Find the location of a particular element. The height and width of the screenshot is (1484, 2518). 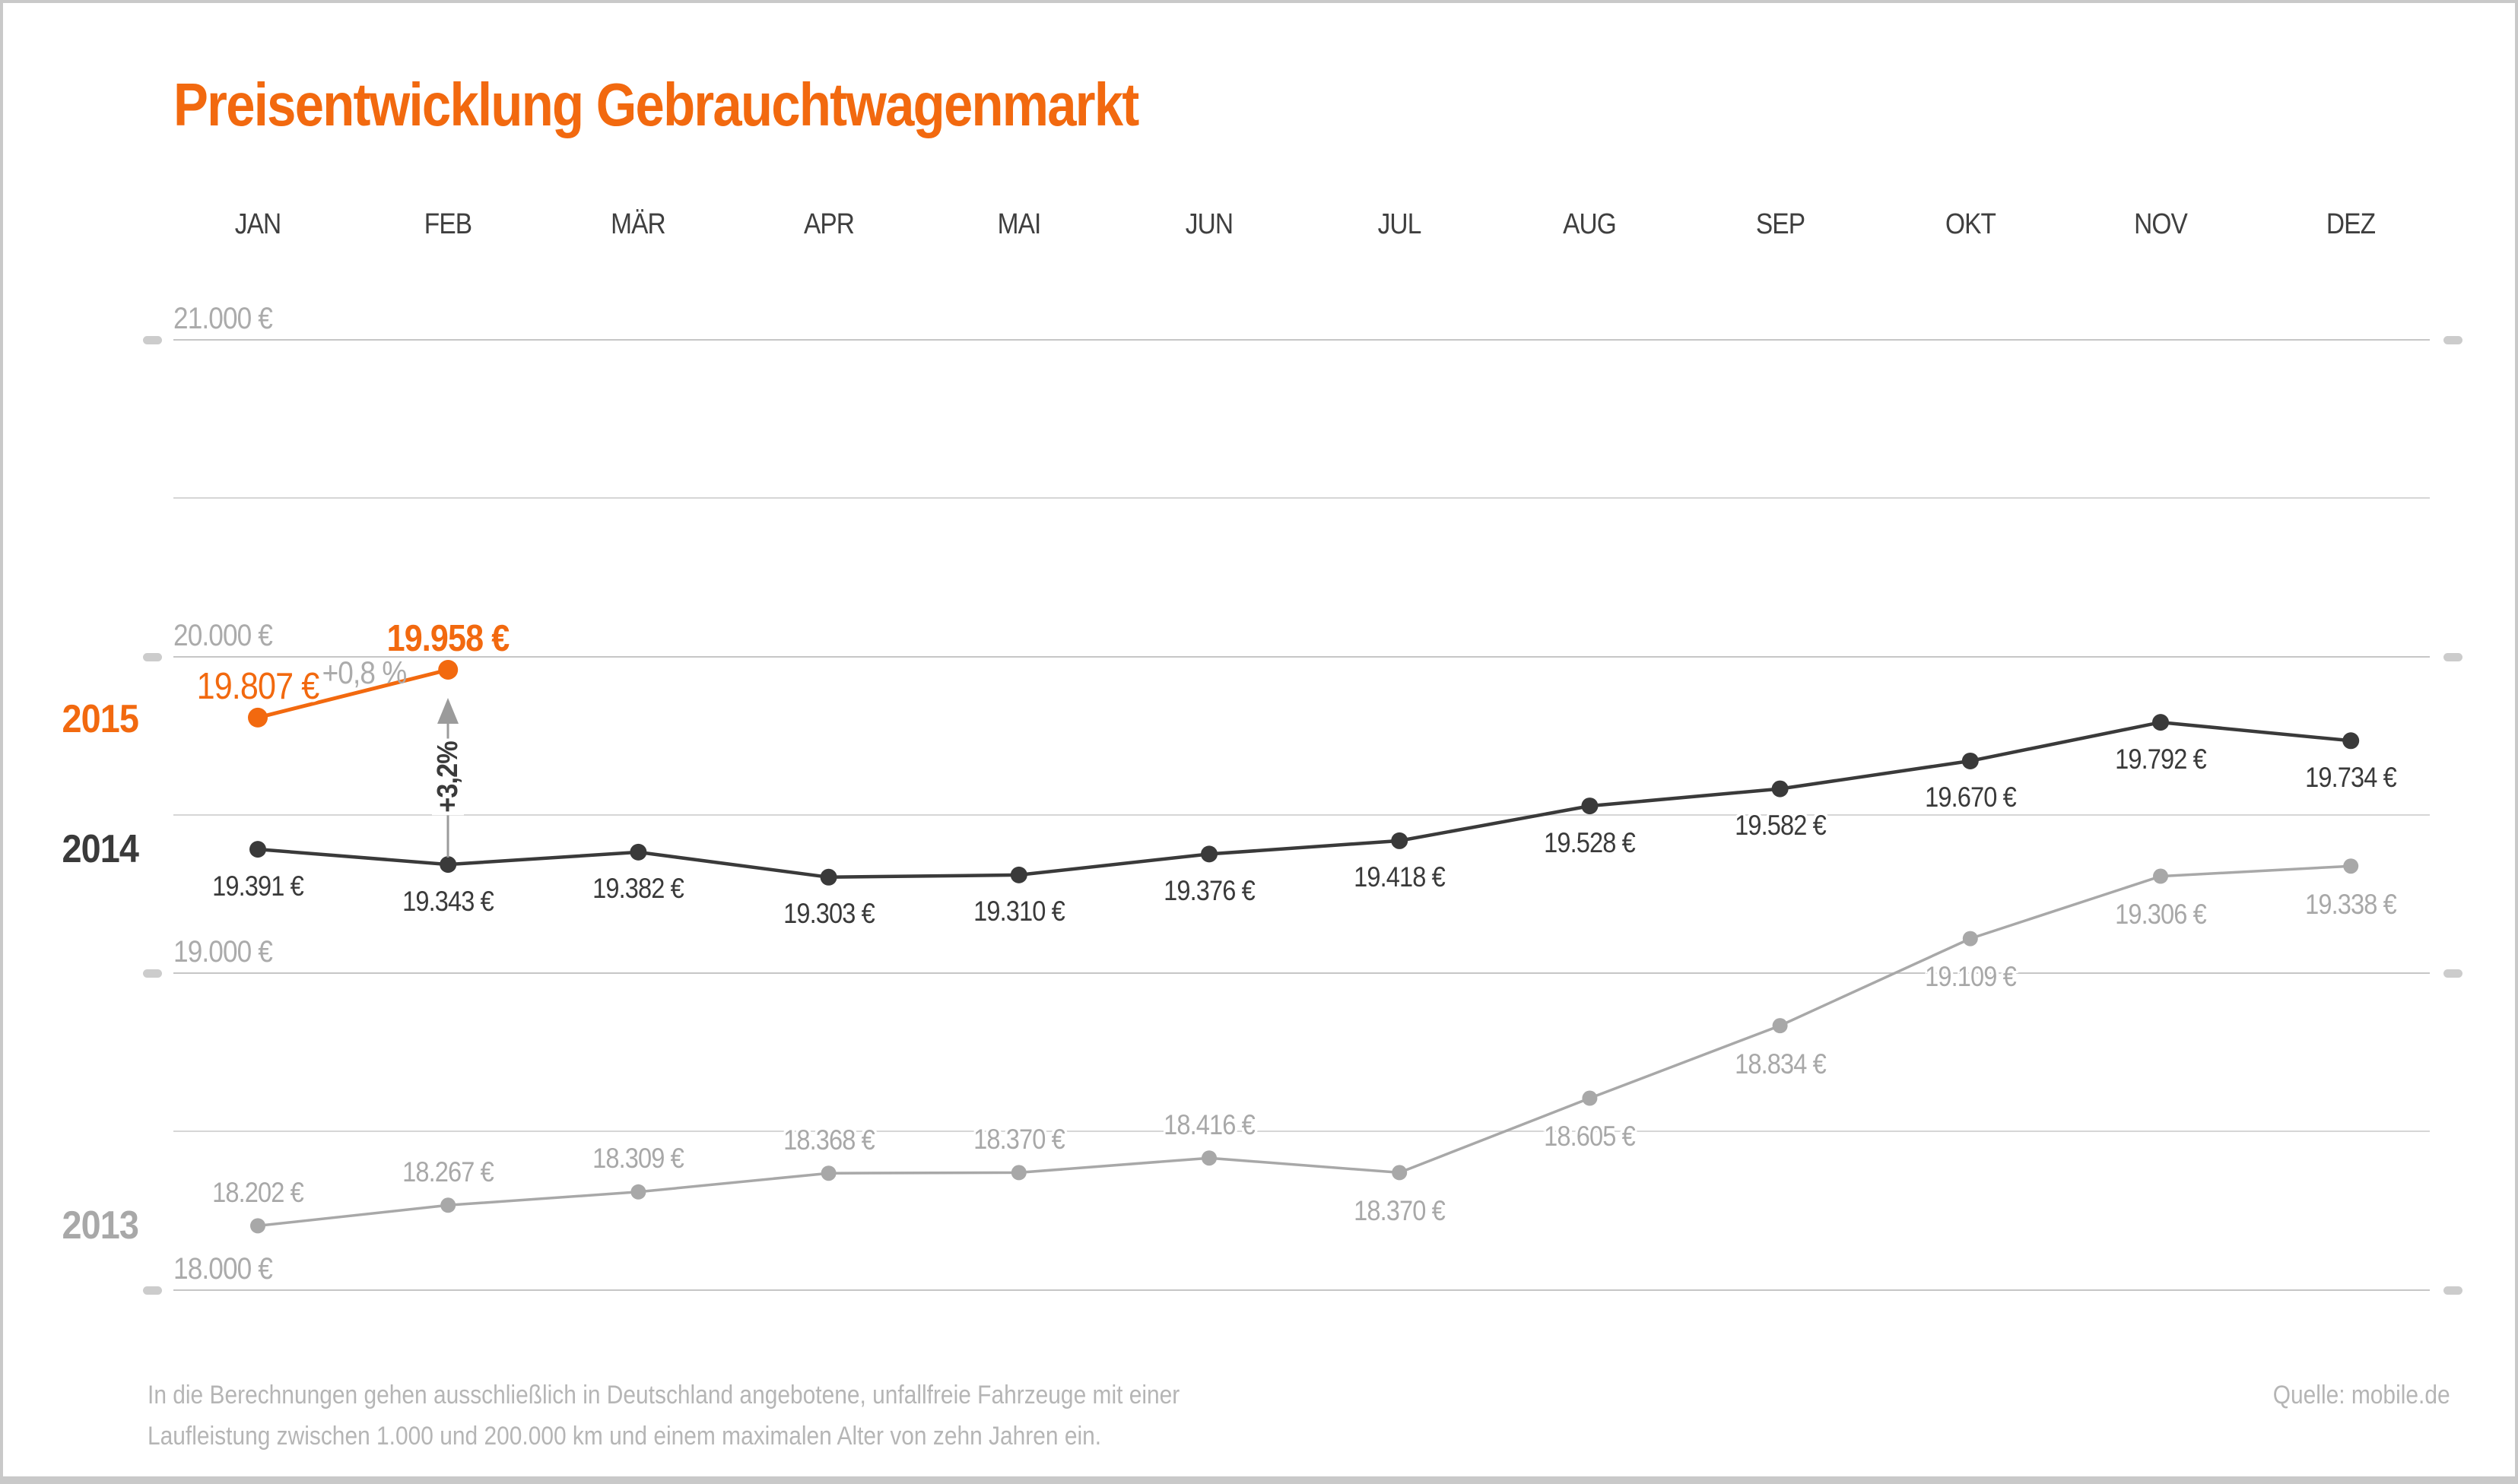

data-label-2014: 19.792 € is located at coordinates (2161, 759).